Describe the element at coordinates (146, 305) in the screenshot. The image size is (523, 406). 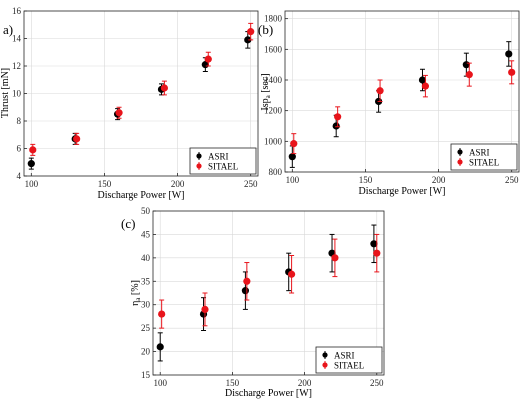
I see `y-tick-label: 30` at that location.